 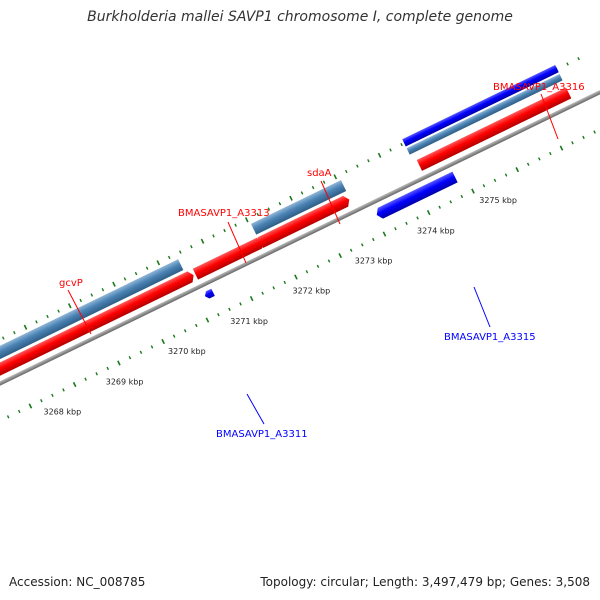 I want to click on tick-label: 3274 kbp, so click(x=436, y=230).